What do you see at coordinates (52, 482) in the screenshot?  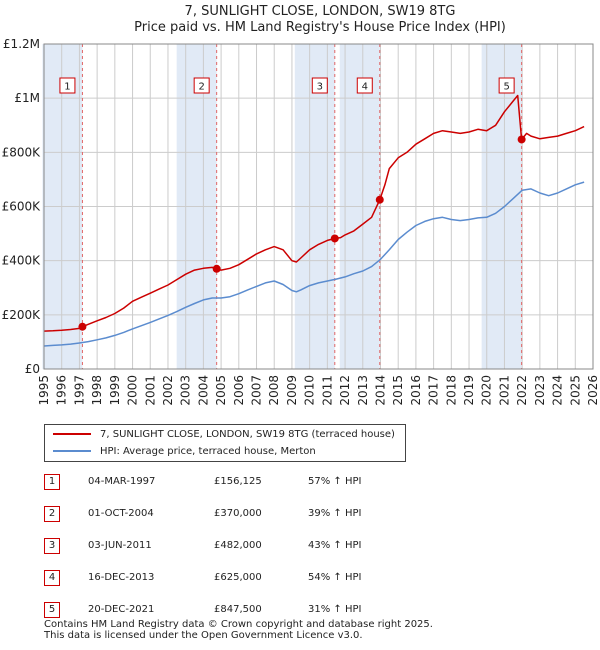 I see `sale-number-badge: 1` at bounding box center [52, 482].